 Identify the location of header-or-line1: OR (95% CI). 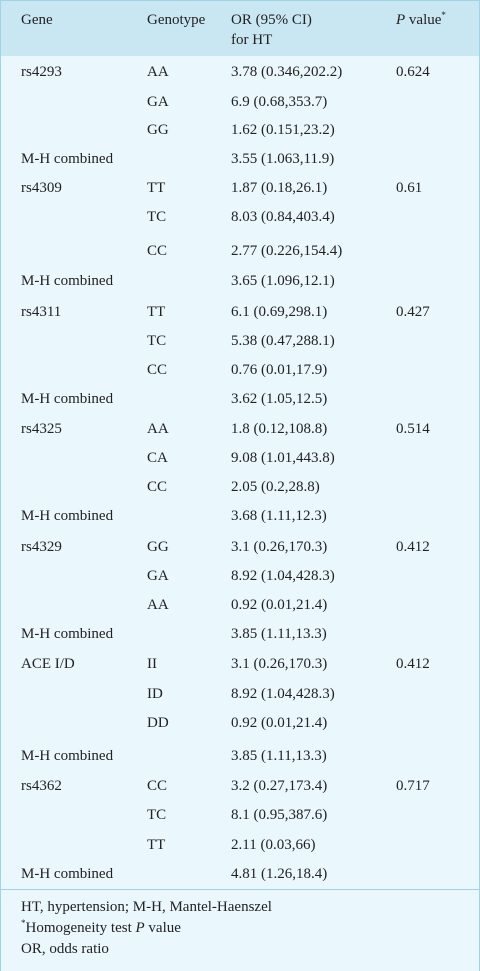
(271, 20).